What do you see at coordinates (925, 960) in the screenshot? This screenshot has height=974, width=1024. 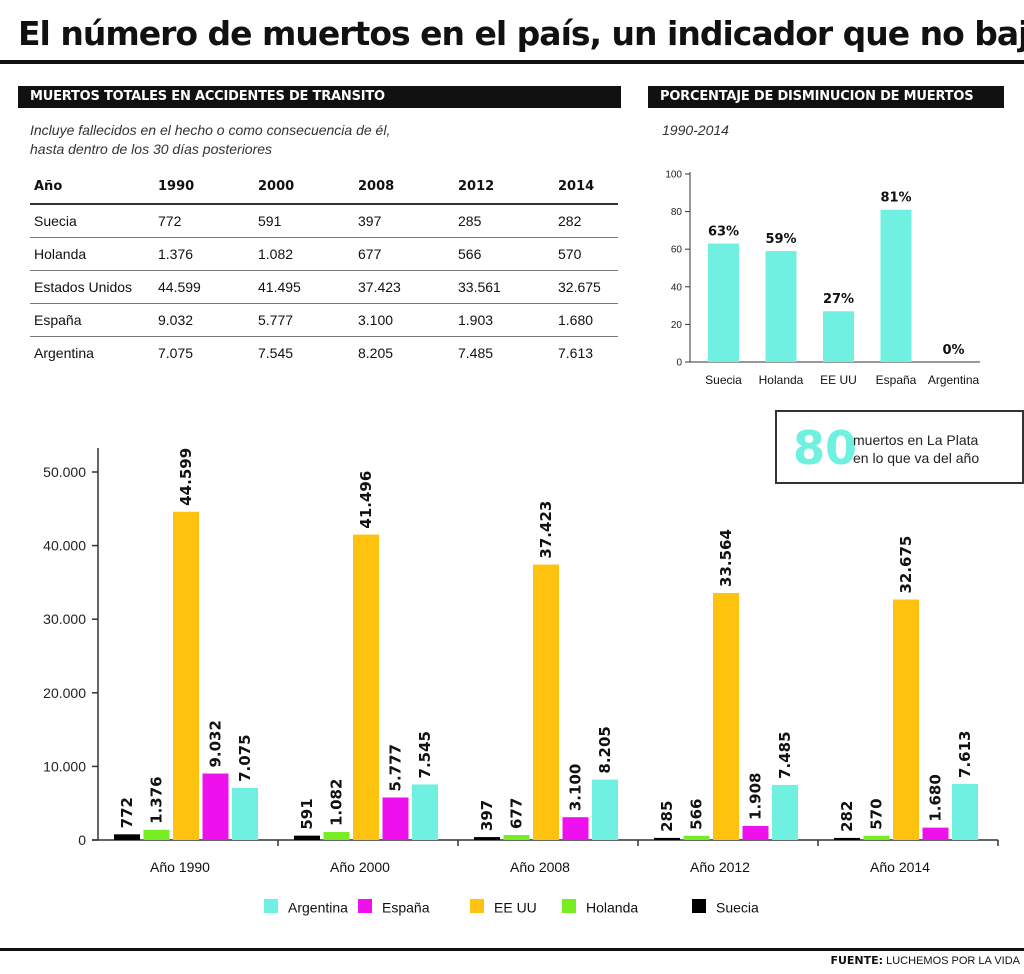 I see `source-credit: FUENTE: LUCHEMOS POR LA VIDA` at bounding box center [925, 960].